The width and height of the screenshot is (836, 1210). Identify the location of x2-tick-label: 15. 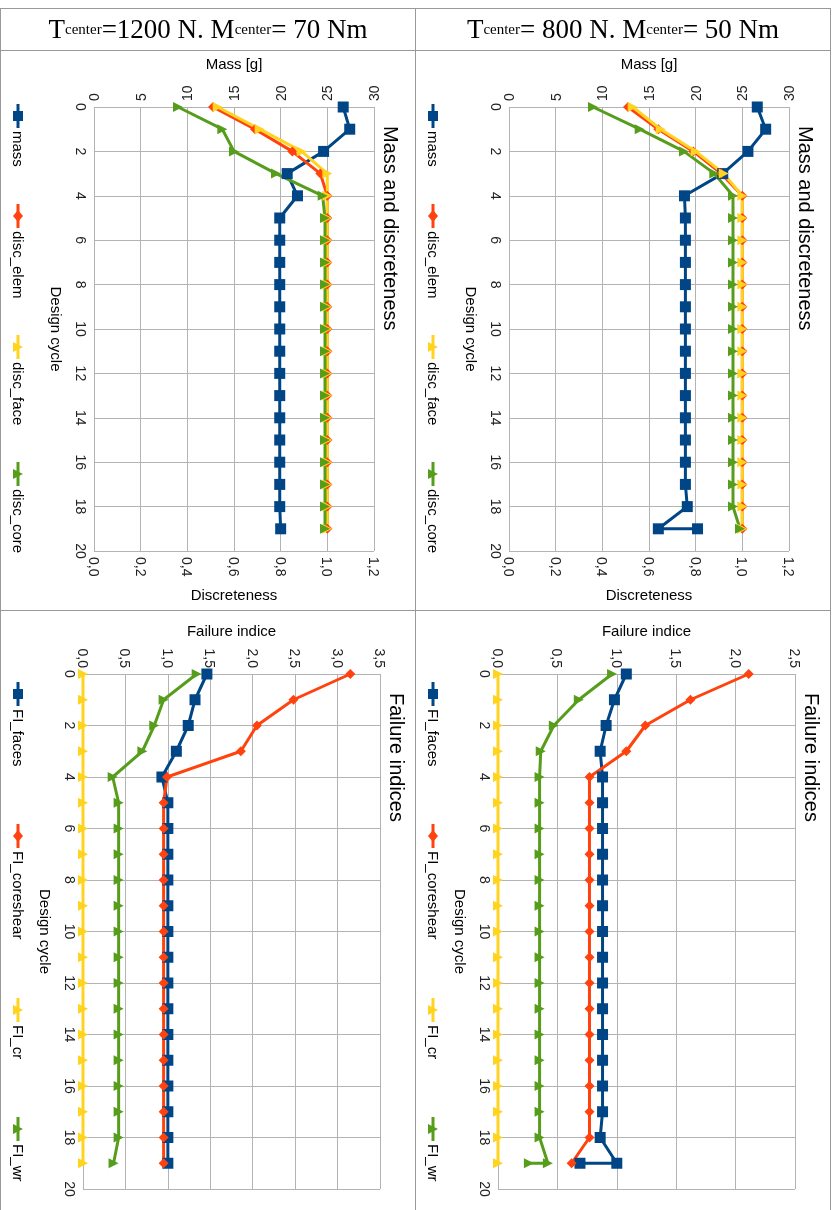
(234, 93).